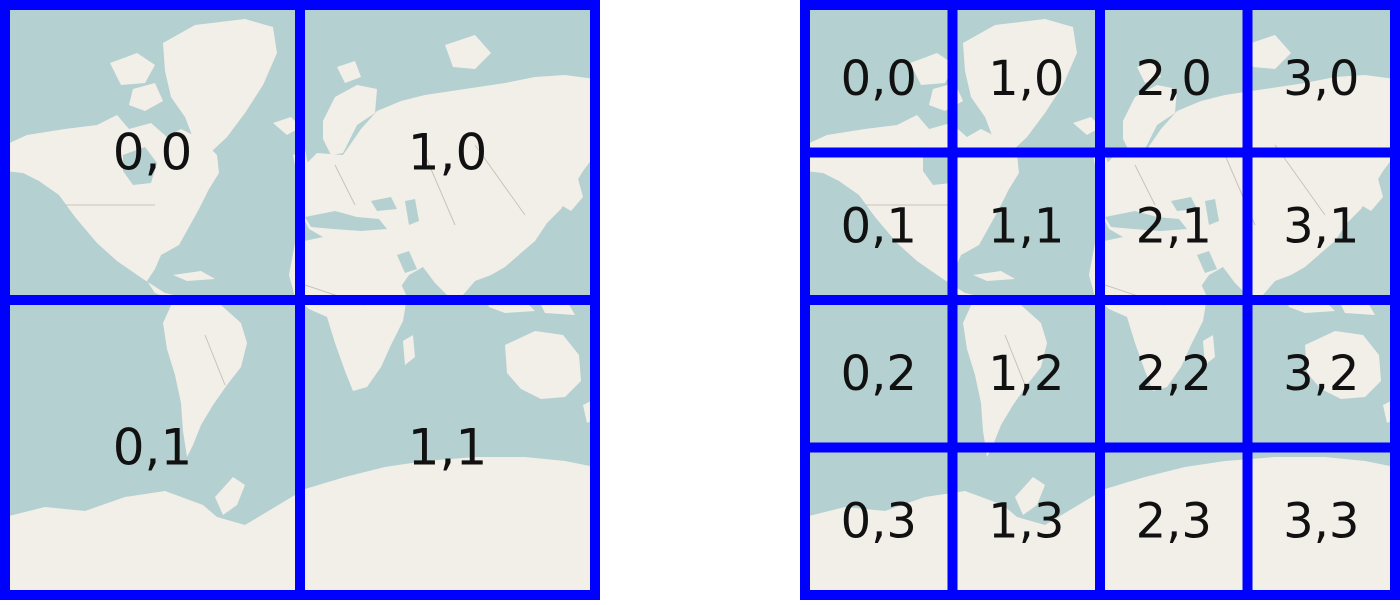 This screenshot has width=1400, height=605. Describe the element at coordinates (1174, 79) in the screenshot. I see `tile-label-z2-2-0: 2,0` at that location.